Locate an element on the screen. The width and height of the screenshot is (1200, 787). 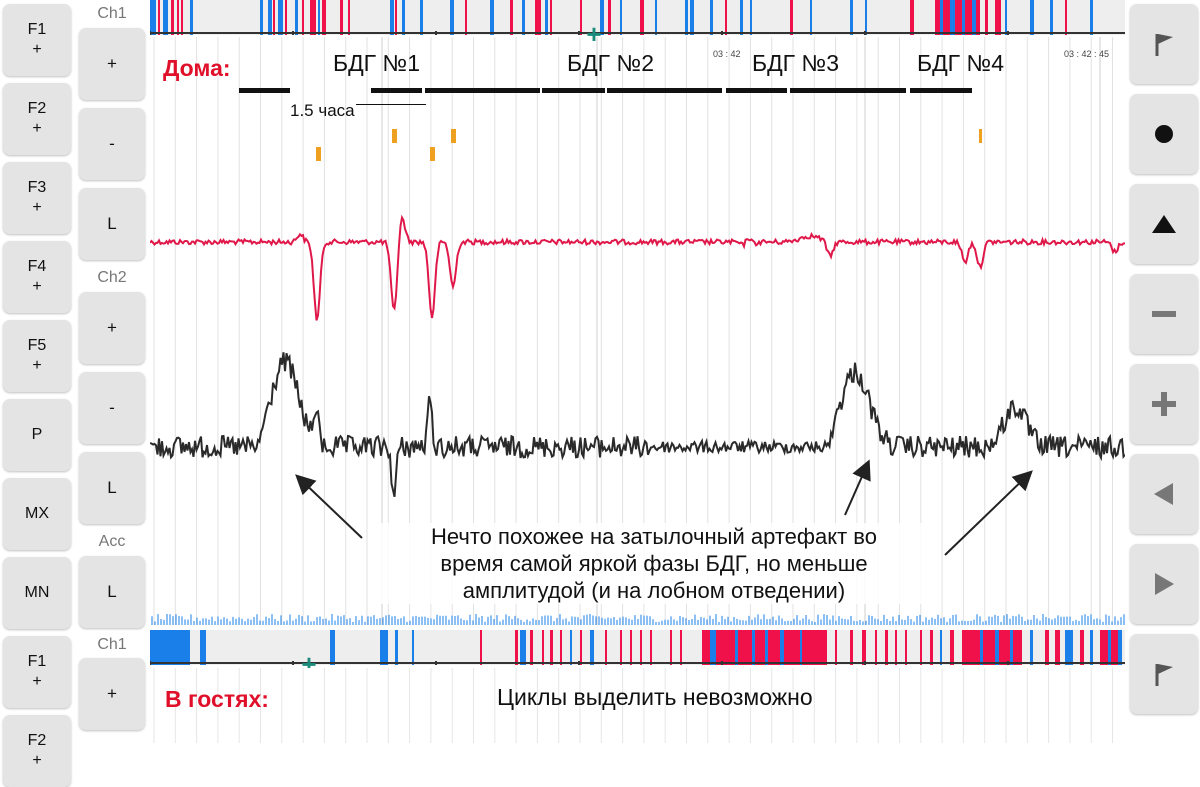
ch1-gain-plus-button-2: + is located at coordinates (112, 694).